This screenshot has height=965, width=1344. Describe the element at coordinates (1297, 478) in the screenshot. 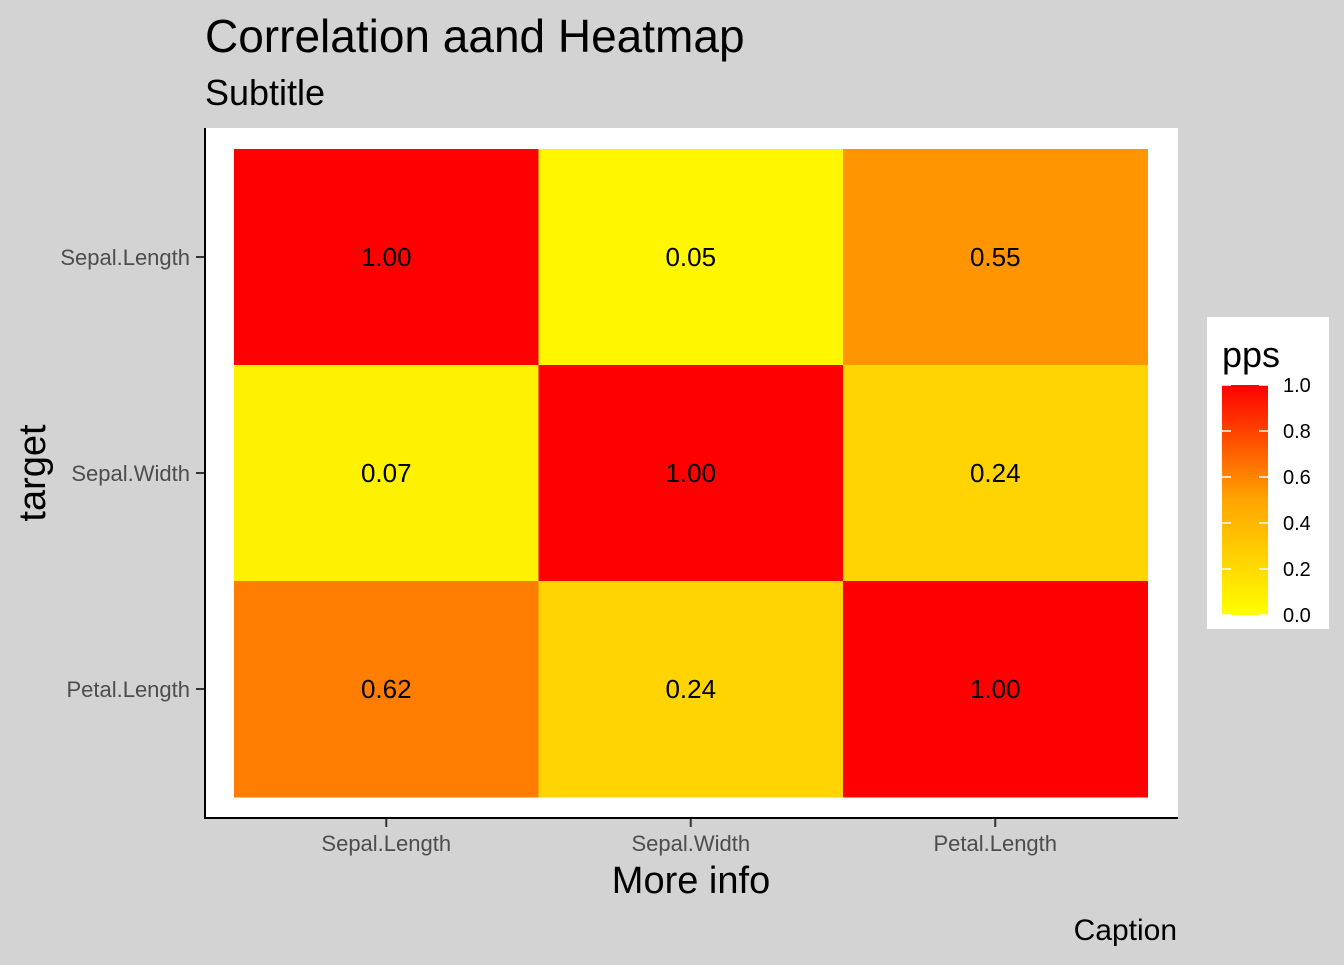

I see `legend-tick-label-3: 0.6` at that location.